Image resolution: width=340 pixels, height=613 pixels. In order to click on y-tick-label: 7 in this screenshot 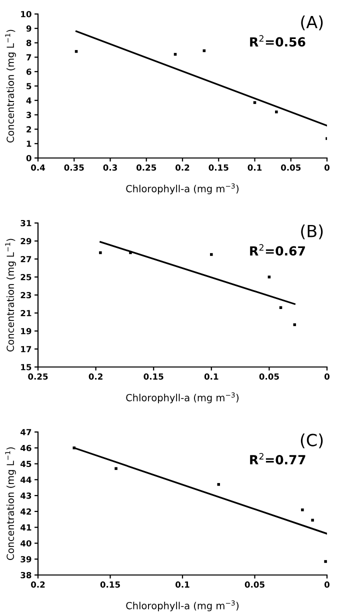, I will do `click(29, 57)`.